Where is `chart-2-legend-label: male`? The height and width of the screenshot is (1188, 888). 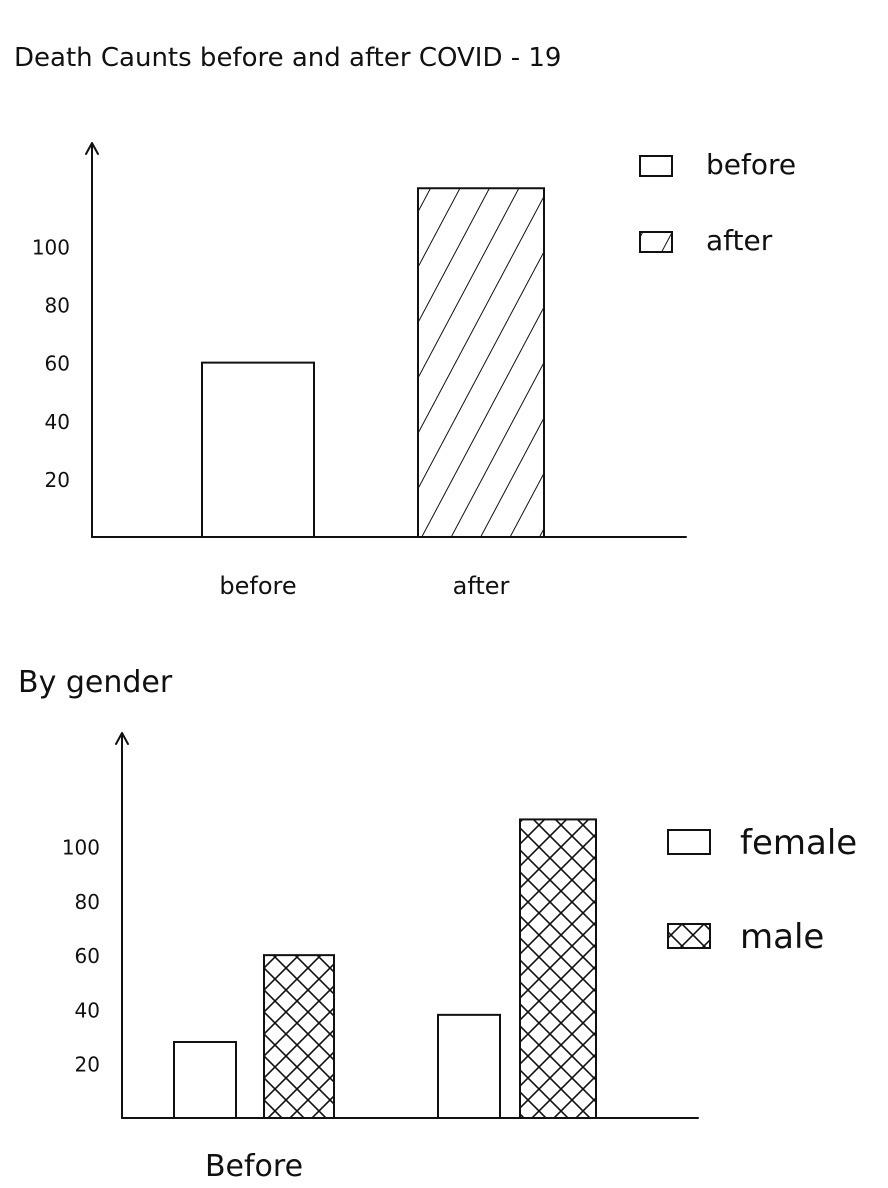 chart-2-legend-label: male is located at coordinates (782, 937).